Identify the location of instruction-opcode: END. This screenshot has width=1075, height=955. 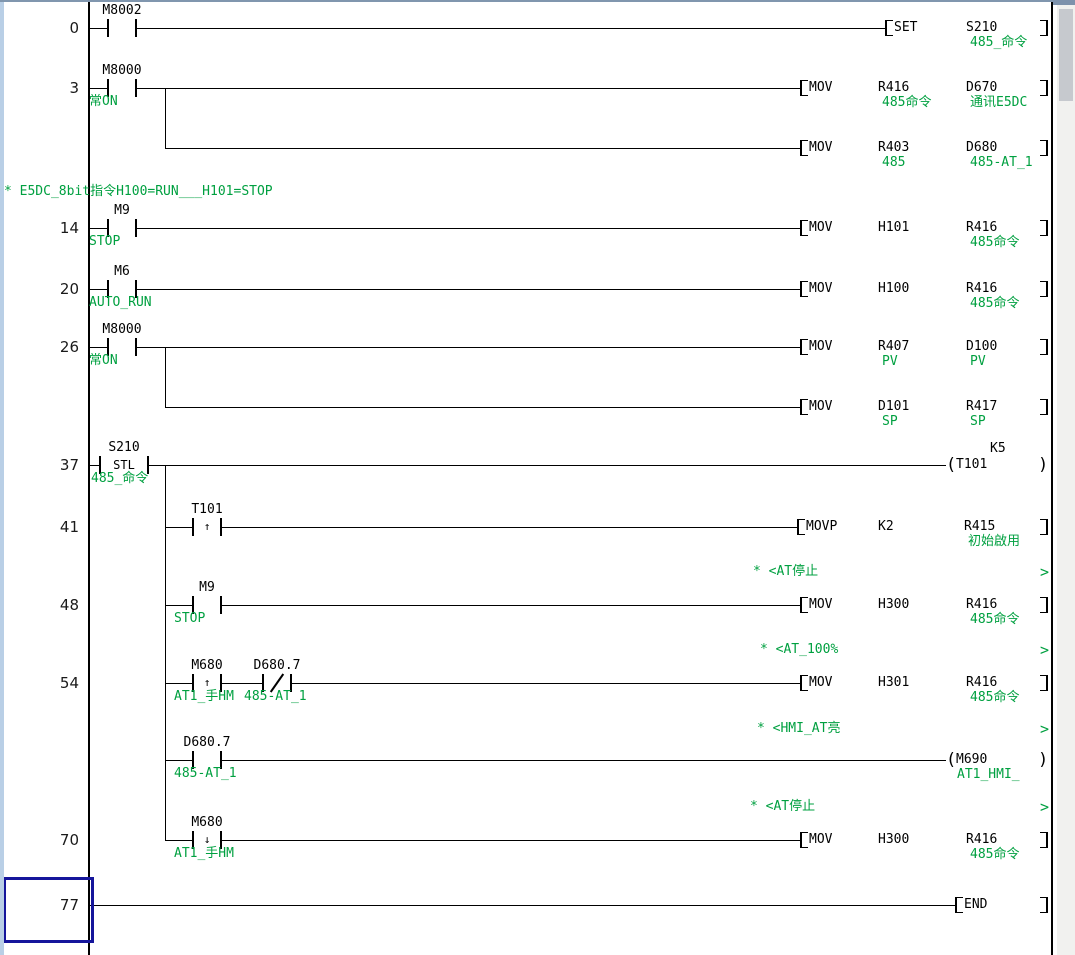
(976, 904).